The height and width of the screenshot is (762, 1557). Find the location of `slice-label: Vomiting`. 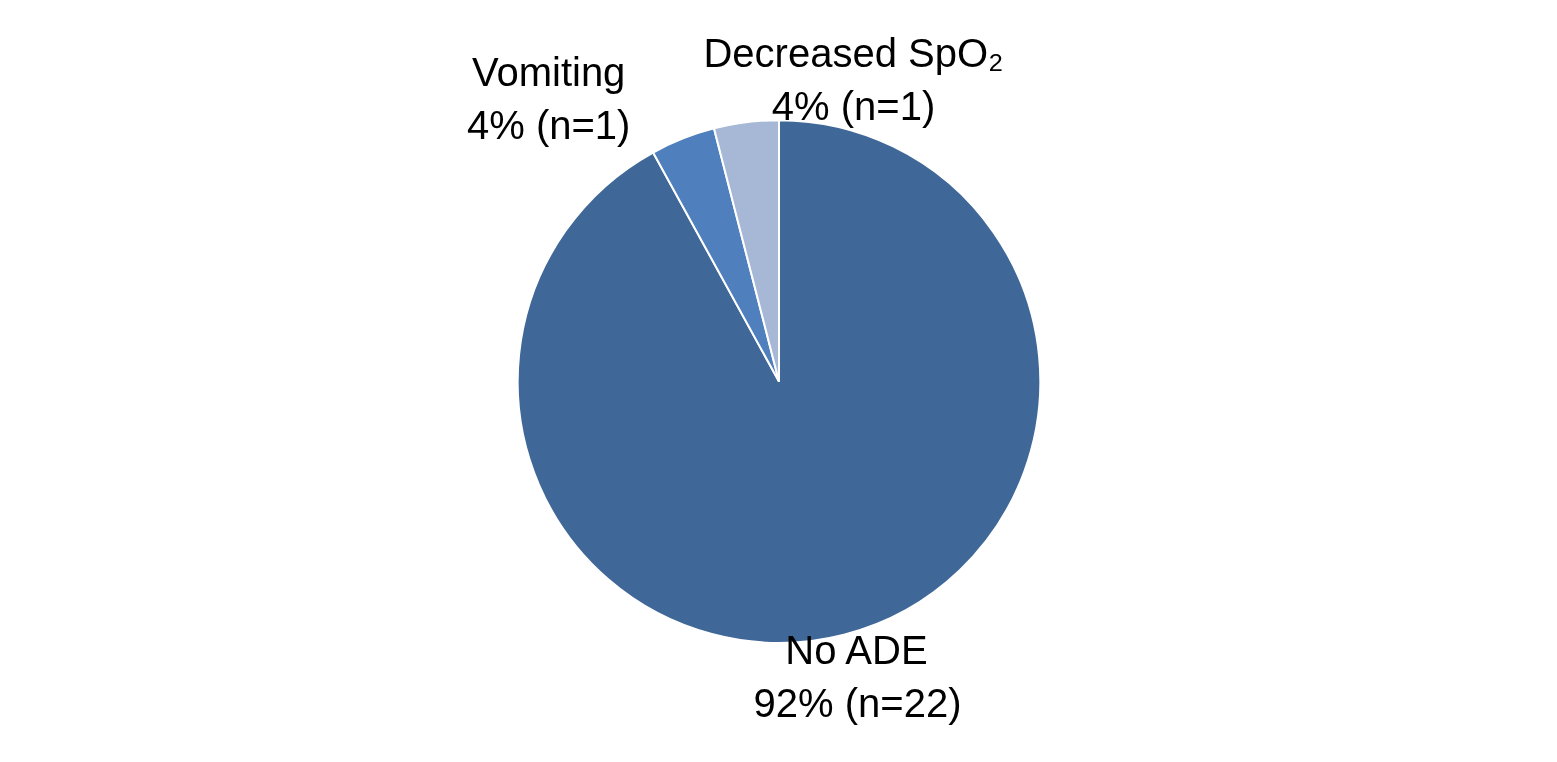

slice-label: Vomiting is located at coordinates (548, 71).